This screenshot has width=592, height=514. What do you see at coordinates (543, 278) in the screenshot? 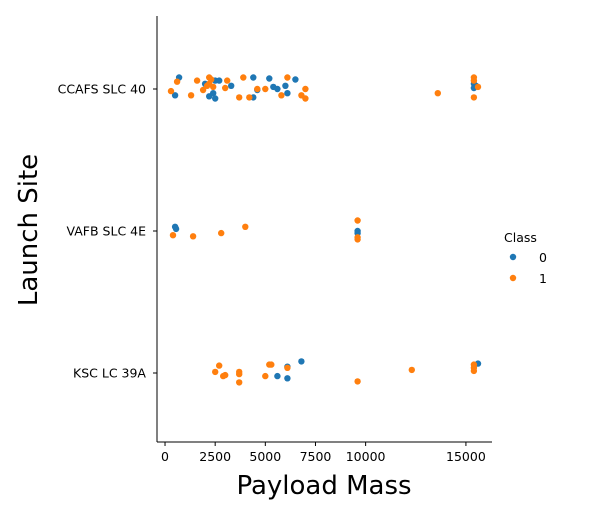
I see `legend-label-class-1: 1` at bounding box center [543, 278].